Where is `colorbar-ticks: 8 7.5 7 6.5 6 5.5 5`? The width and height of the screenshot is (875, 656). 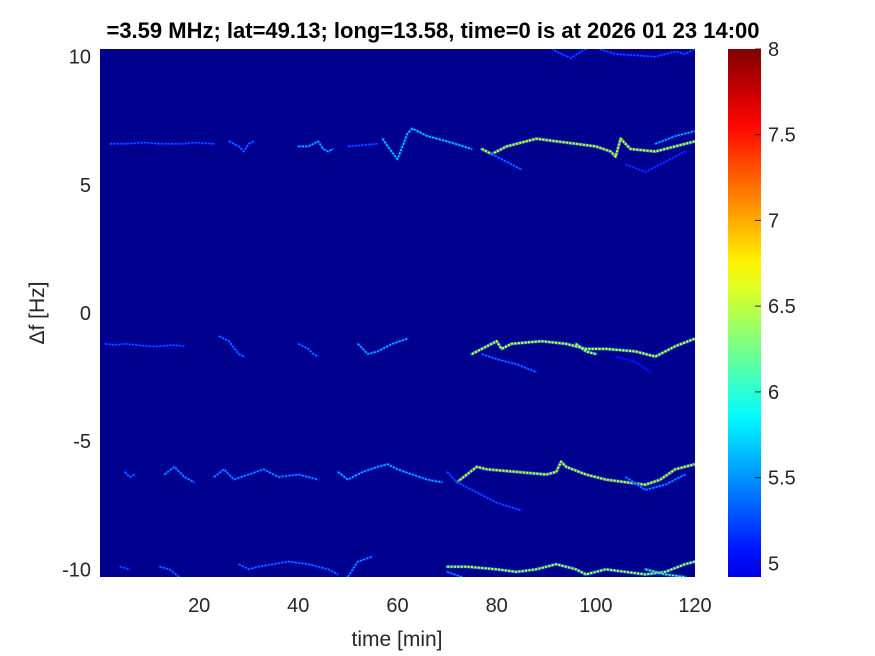 colorbar-ticks: 8 7.5 7 6.5 6 5.5 5 is located at coordinates (775, 307).